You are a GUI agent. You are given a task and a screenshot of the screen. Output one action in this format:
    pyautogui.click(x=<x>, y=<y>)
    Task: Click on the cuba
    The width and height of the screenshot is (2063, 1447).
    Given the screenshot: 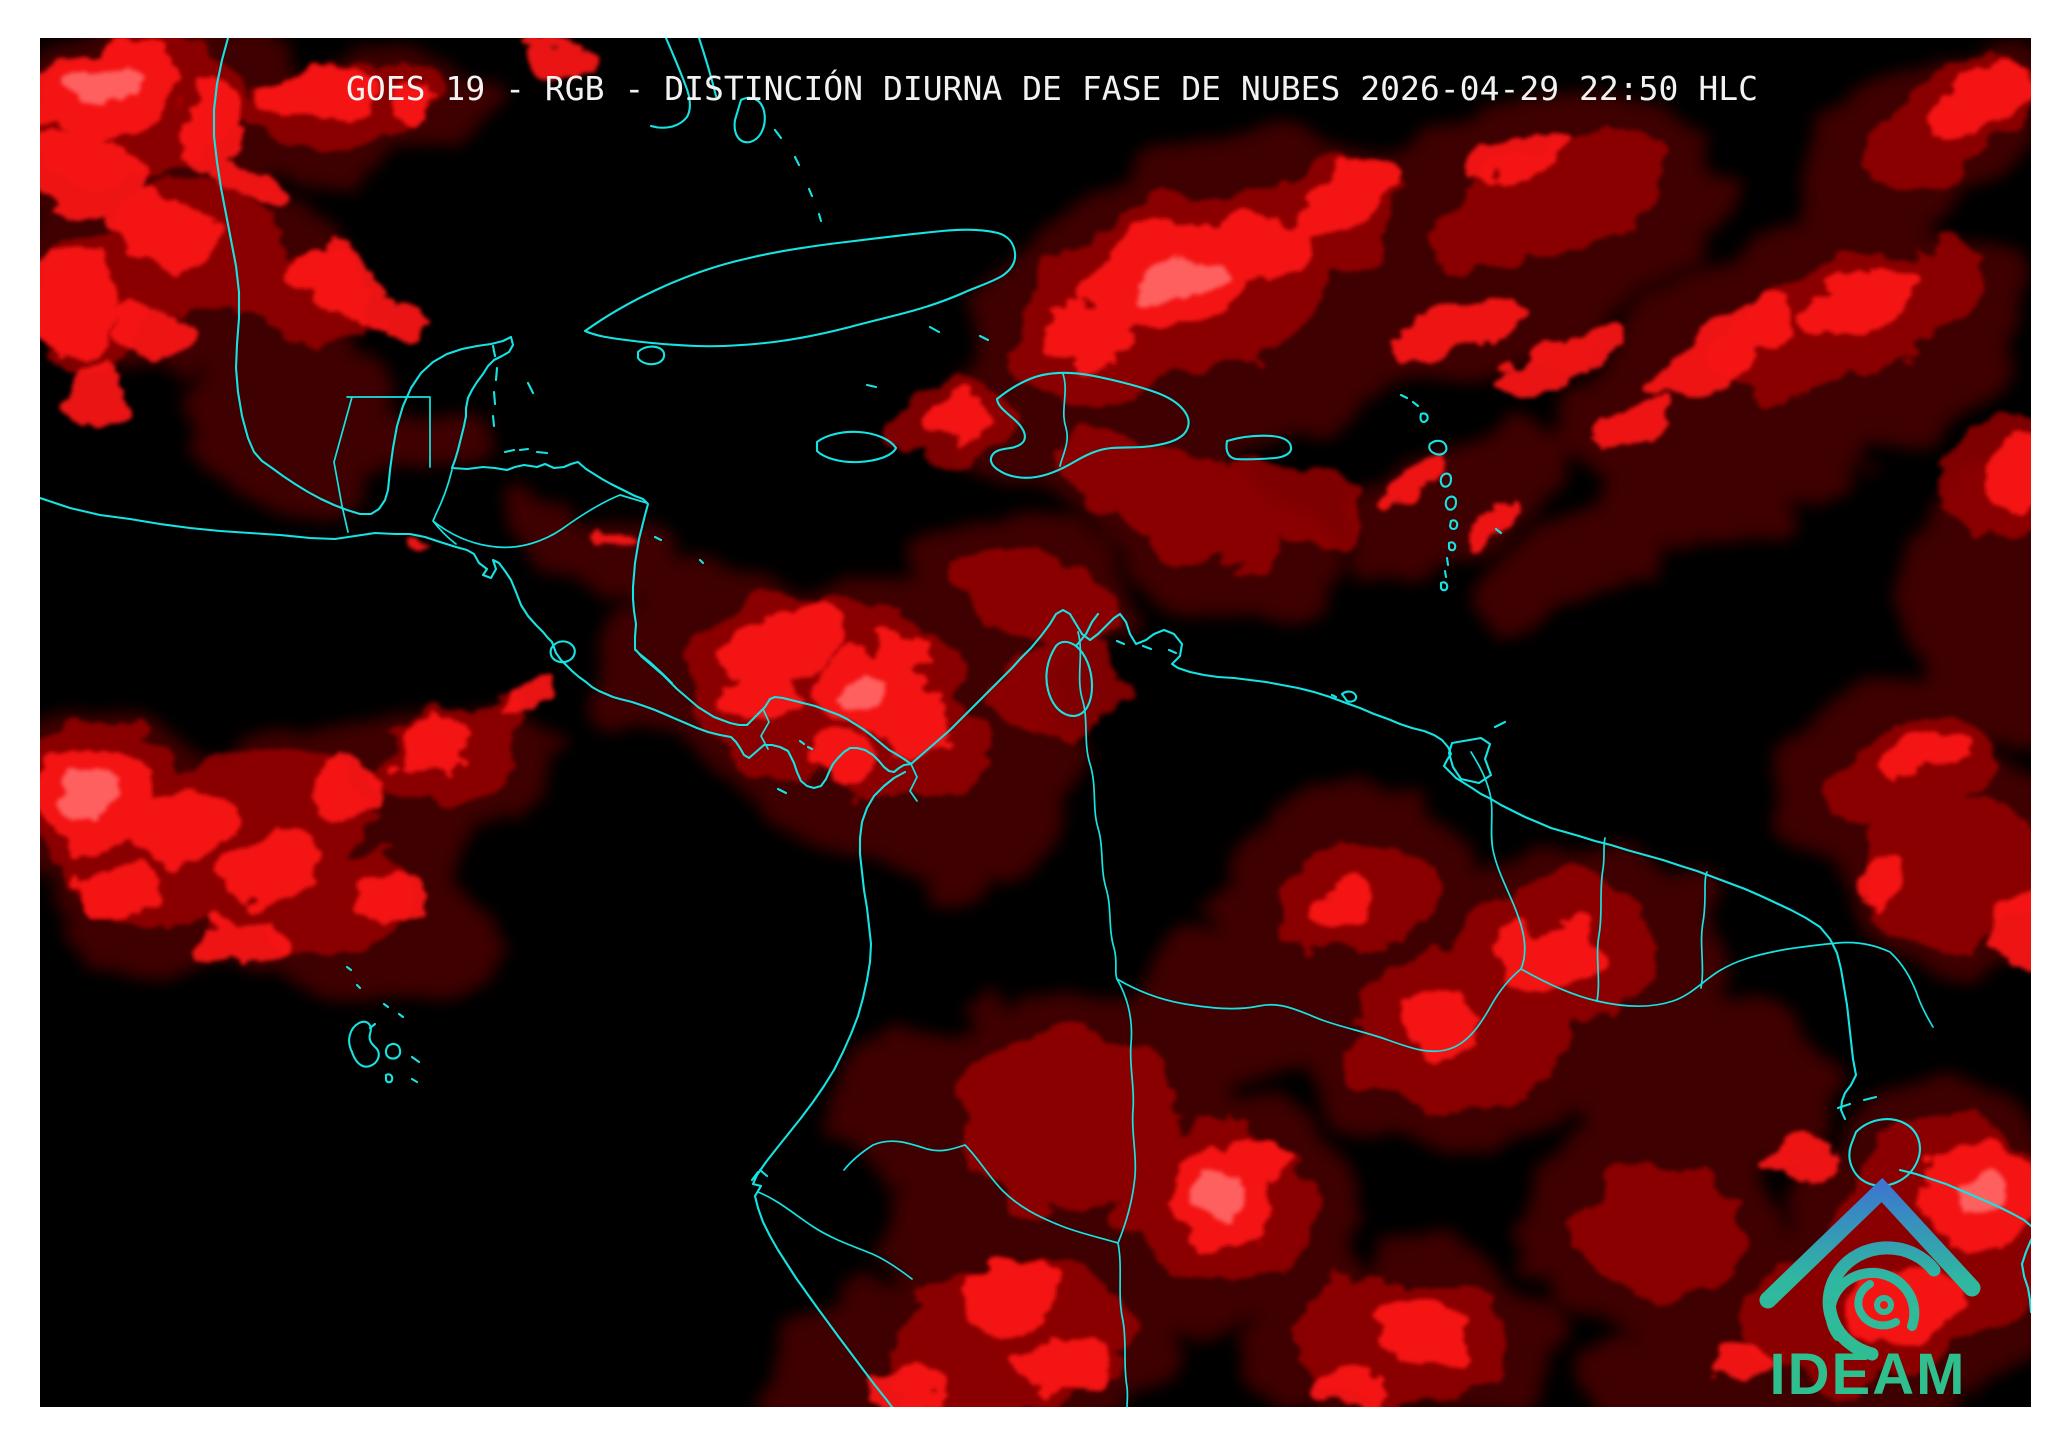 What is the action you would take?
    pyautogui.click(x=800, y=288)
    